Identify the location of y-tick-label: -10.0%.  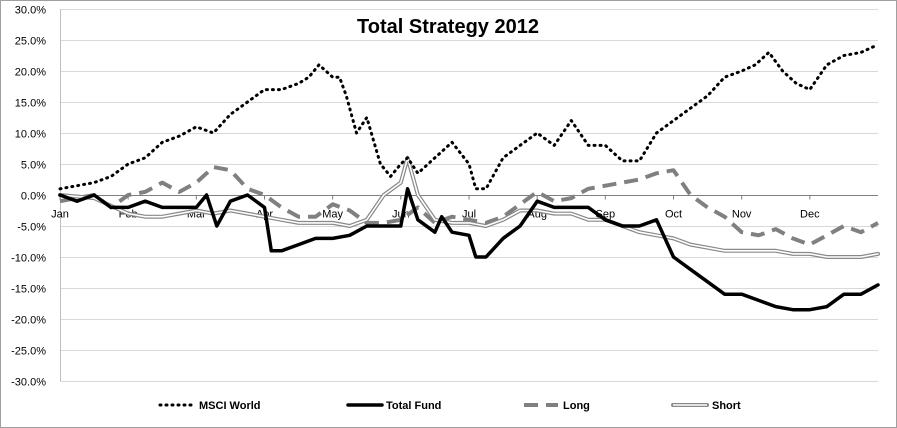
(28, 259).